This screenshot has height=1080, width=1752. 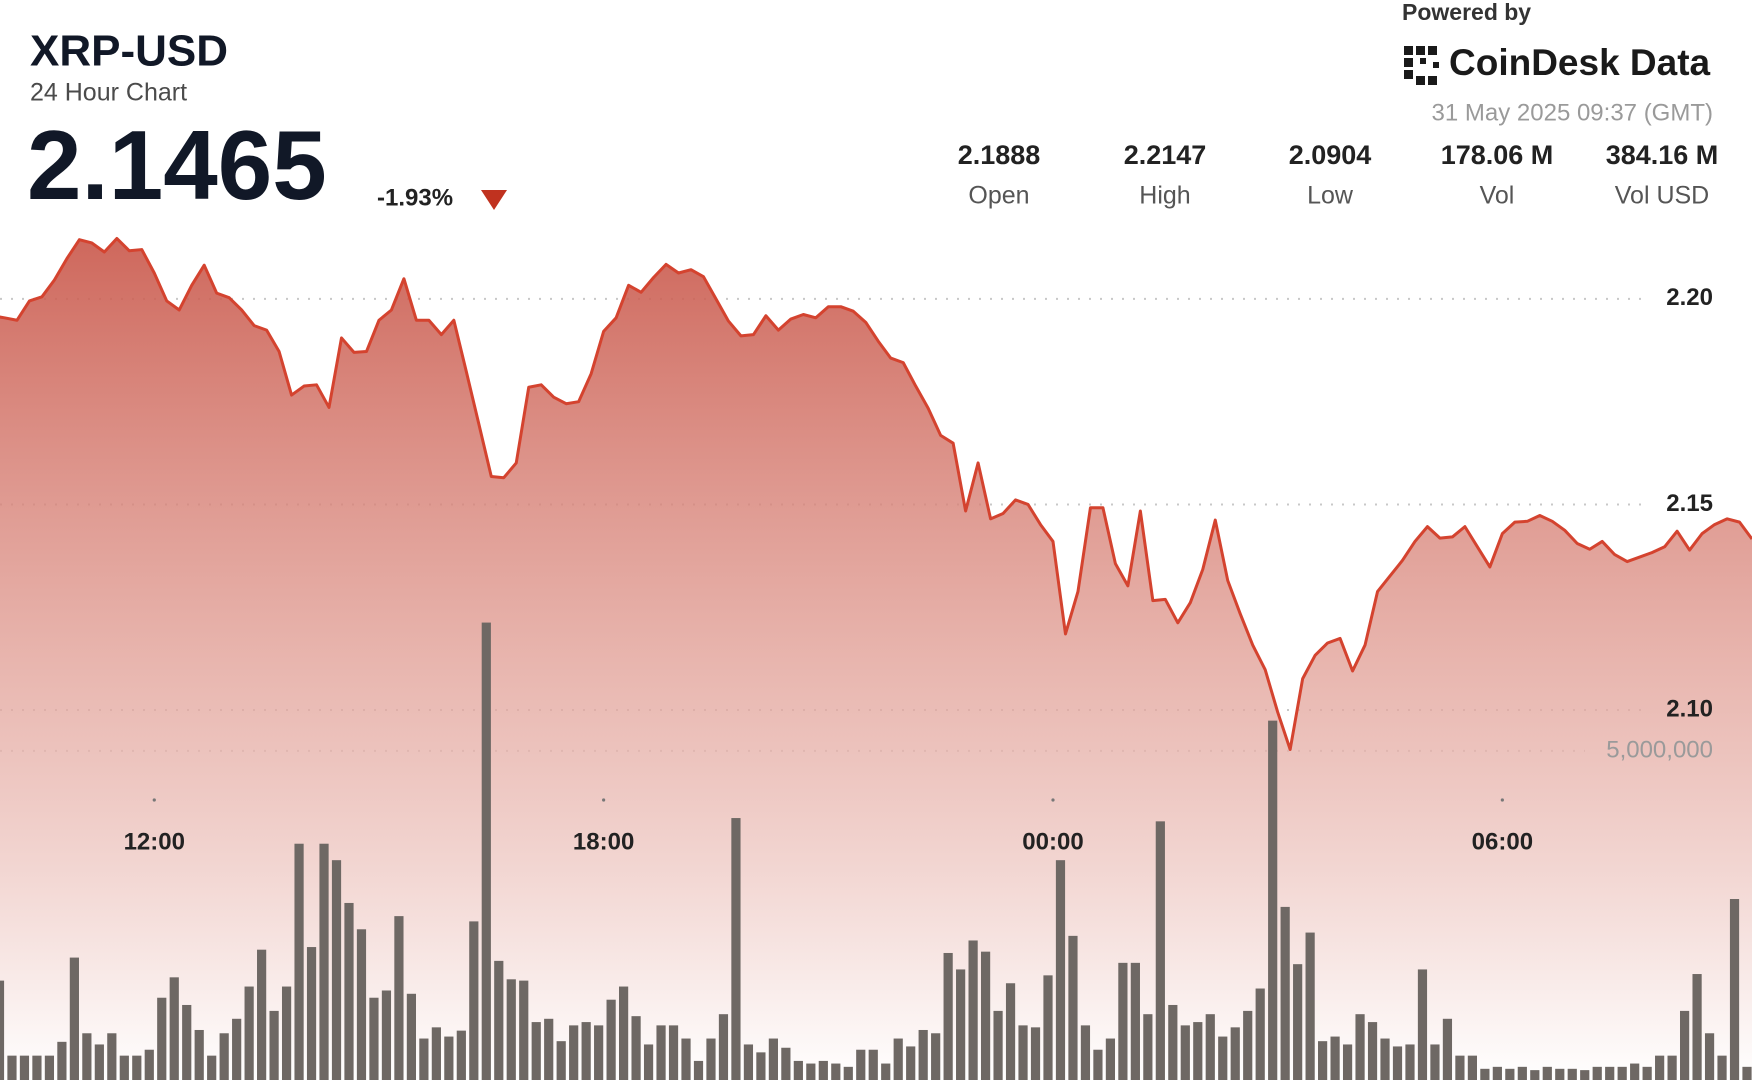 I want to click on price-change: -1.93%, so click(x=415, y=197).